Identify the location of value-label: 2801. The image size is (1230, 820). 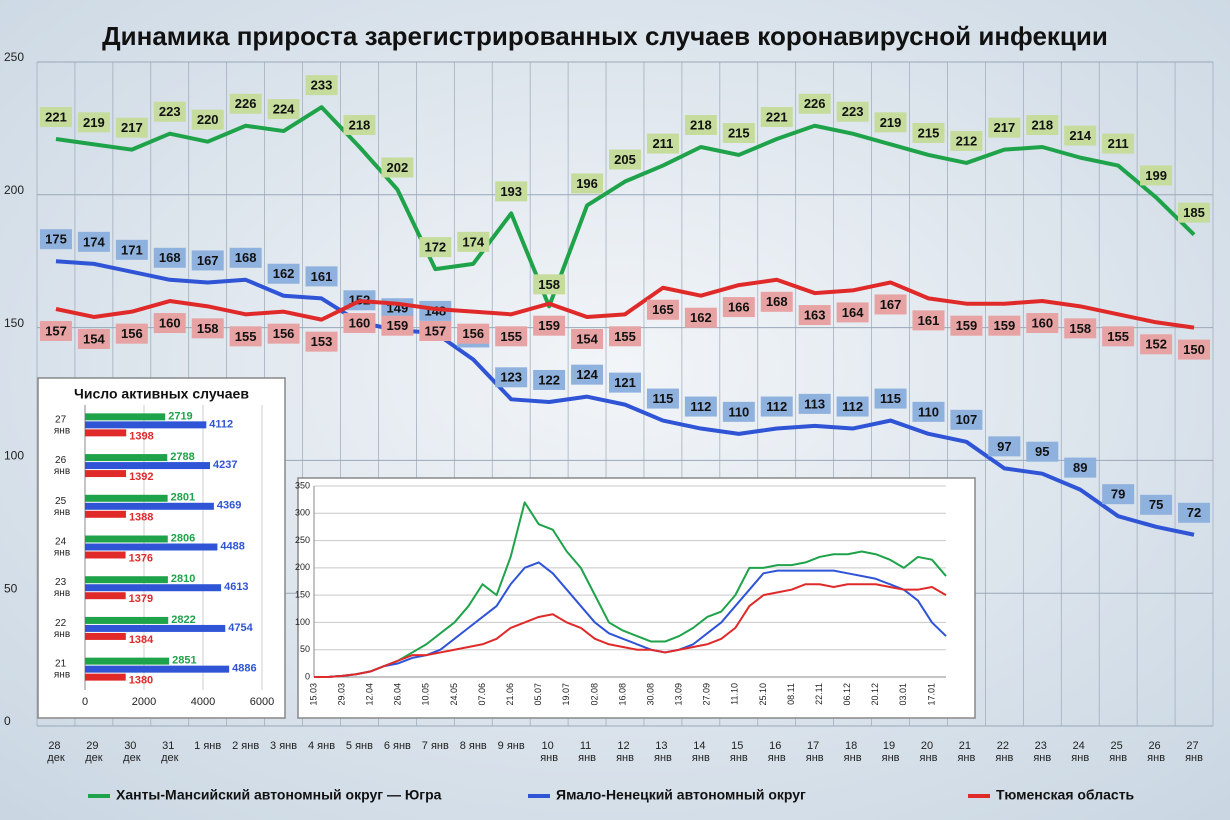
(183, 498).